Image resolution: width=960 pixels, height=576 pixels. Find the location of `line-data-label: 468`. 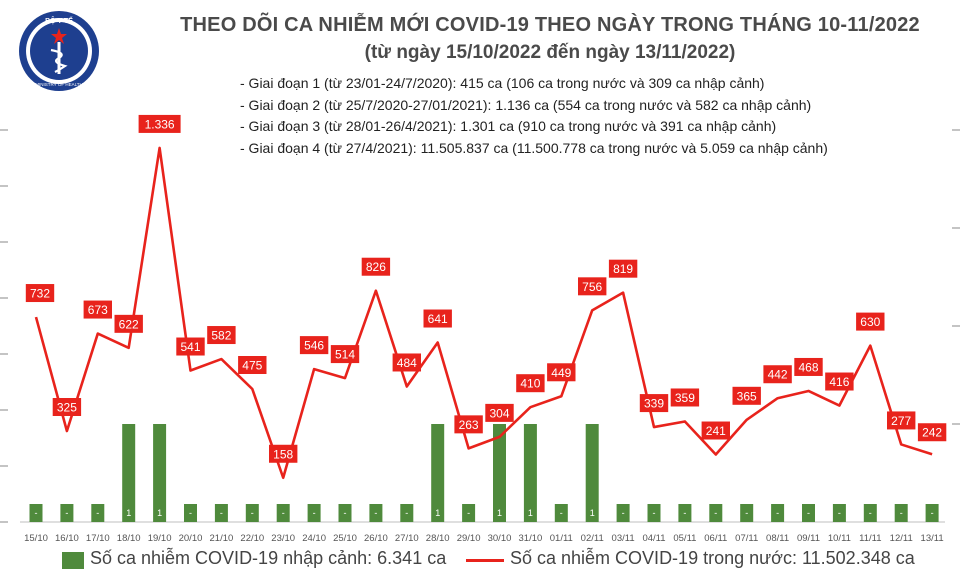

line-data-label: 468 is located at coordinates (808, 367).